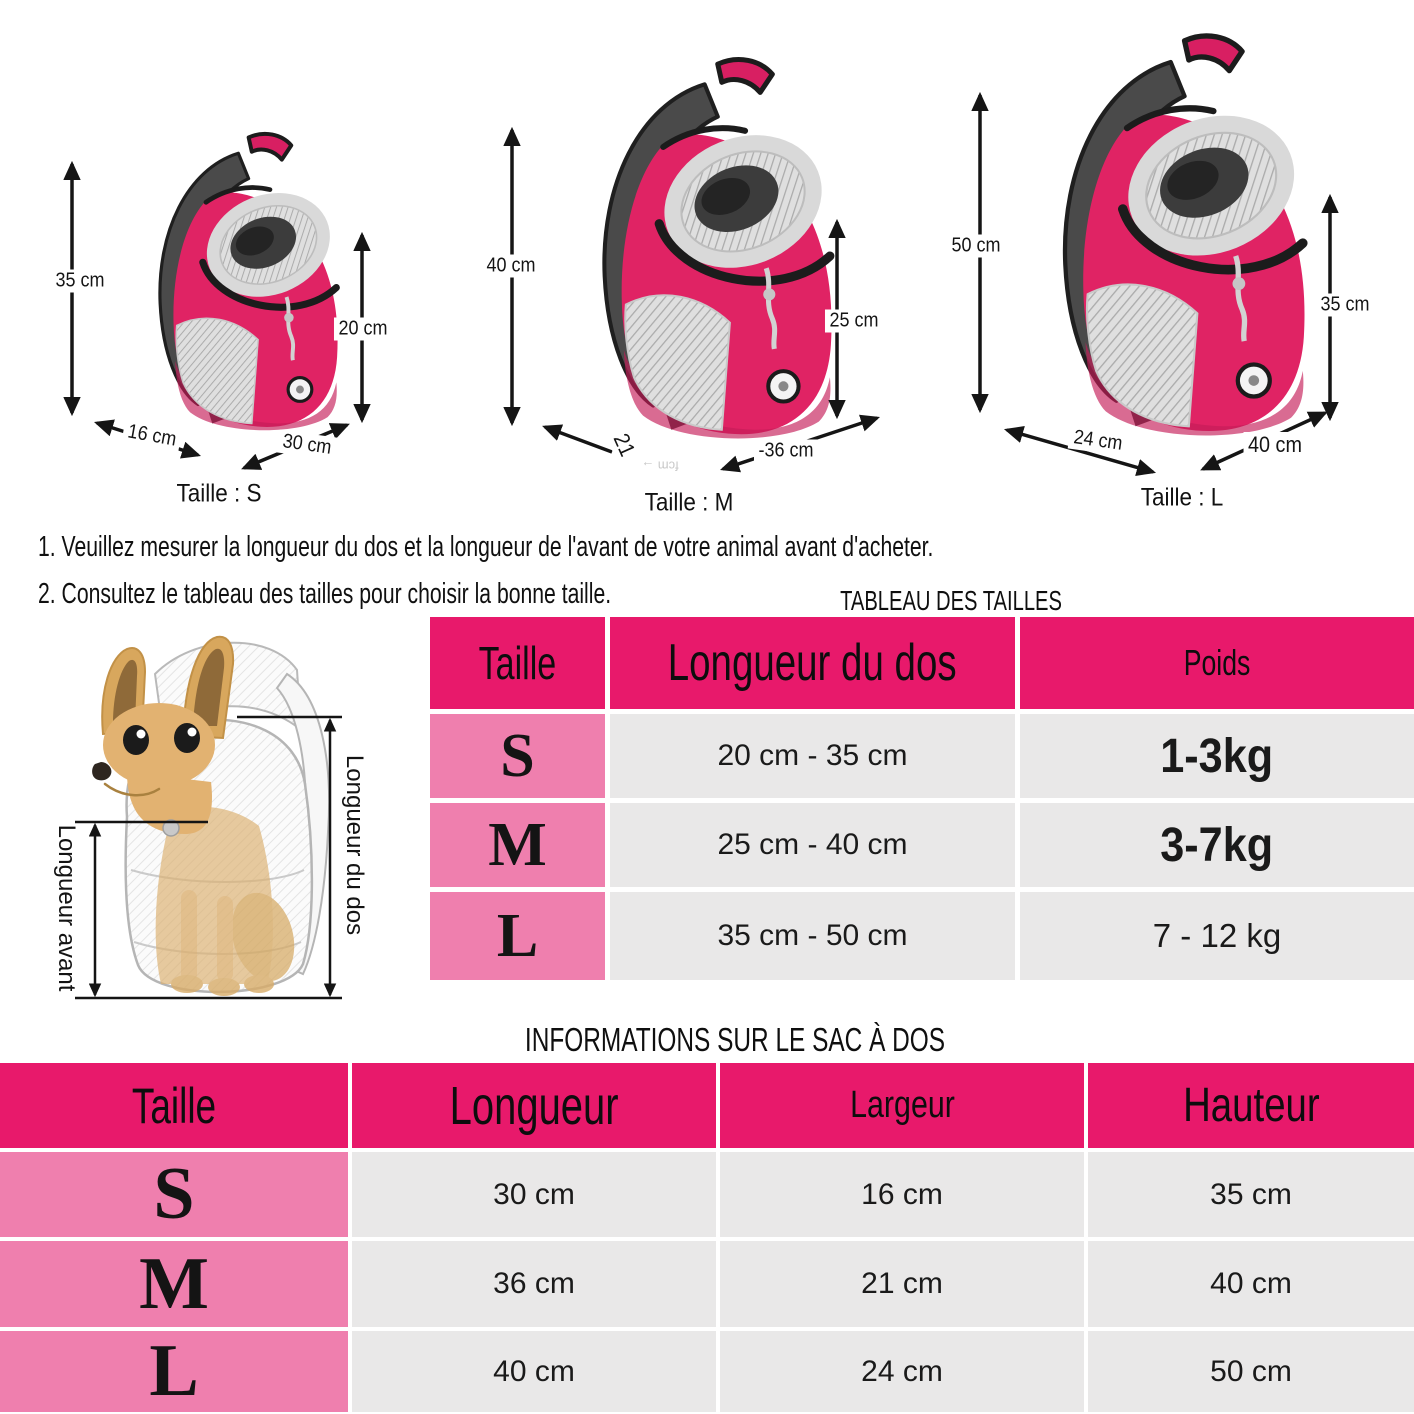 Image resolution: width=1414 pixels, height=1414 pixels. I want to click on info-table-row-s-width: 16 cm, so click(902, 1194).